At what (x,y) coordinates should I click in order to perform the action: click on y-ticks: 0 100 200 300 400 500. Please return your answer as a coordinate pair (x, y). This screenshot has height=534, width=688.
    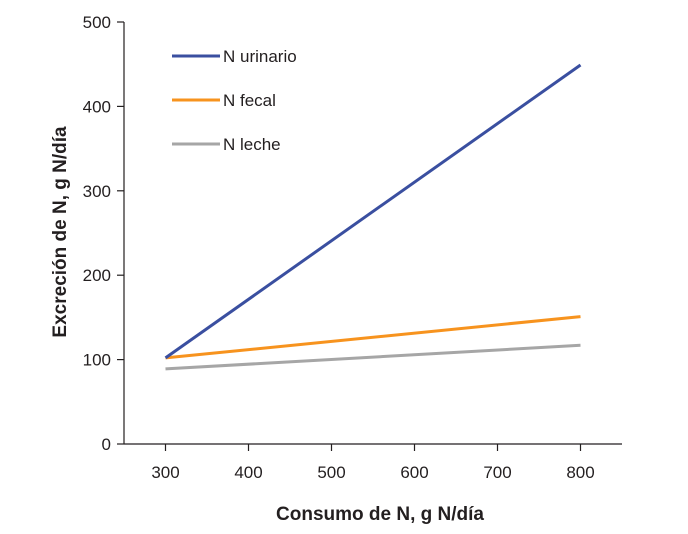
    Looking at the image, I should click on (103, 233).